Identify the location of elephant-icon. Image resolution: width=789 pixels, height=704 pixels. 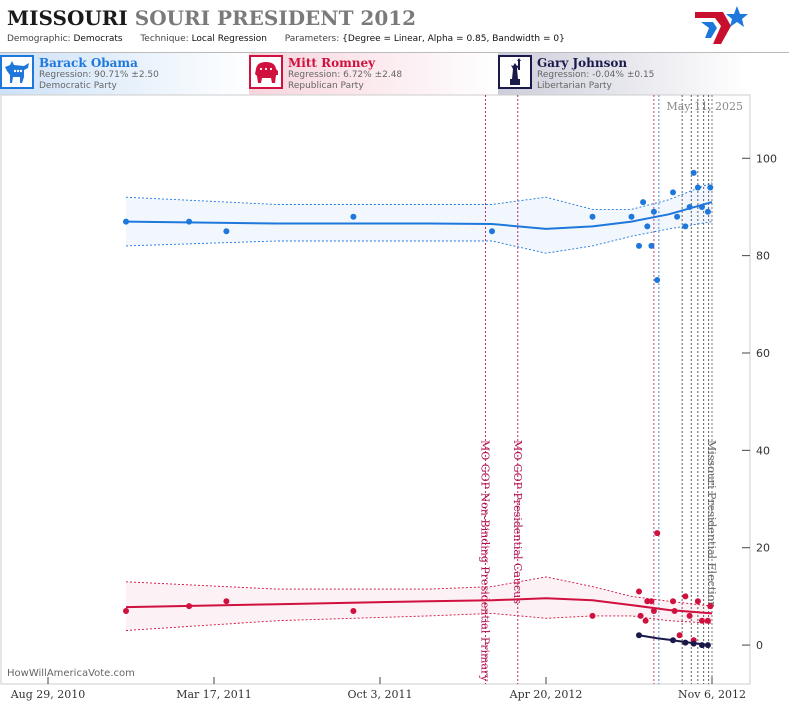
(266, 72).